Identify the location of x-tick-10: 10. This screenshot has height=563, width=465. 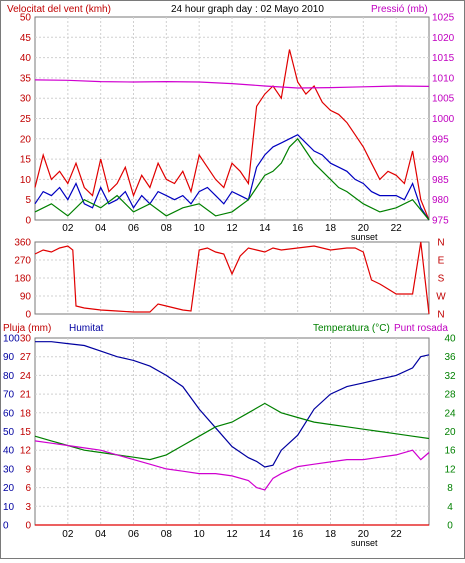
(200, 228).